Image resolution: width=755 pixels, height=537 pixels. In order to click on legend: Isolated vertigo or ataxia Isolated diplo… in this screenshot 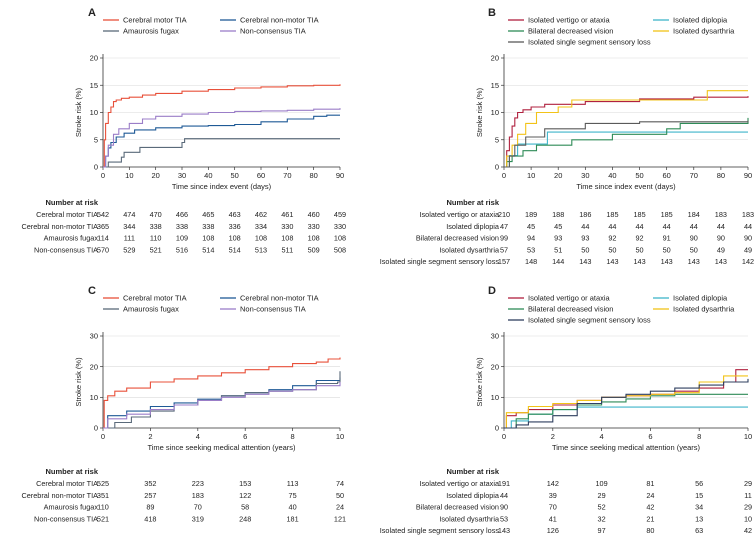, I will do `click(621, 309)`.